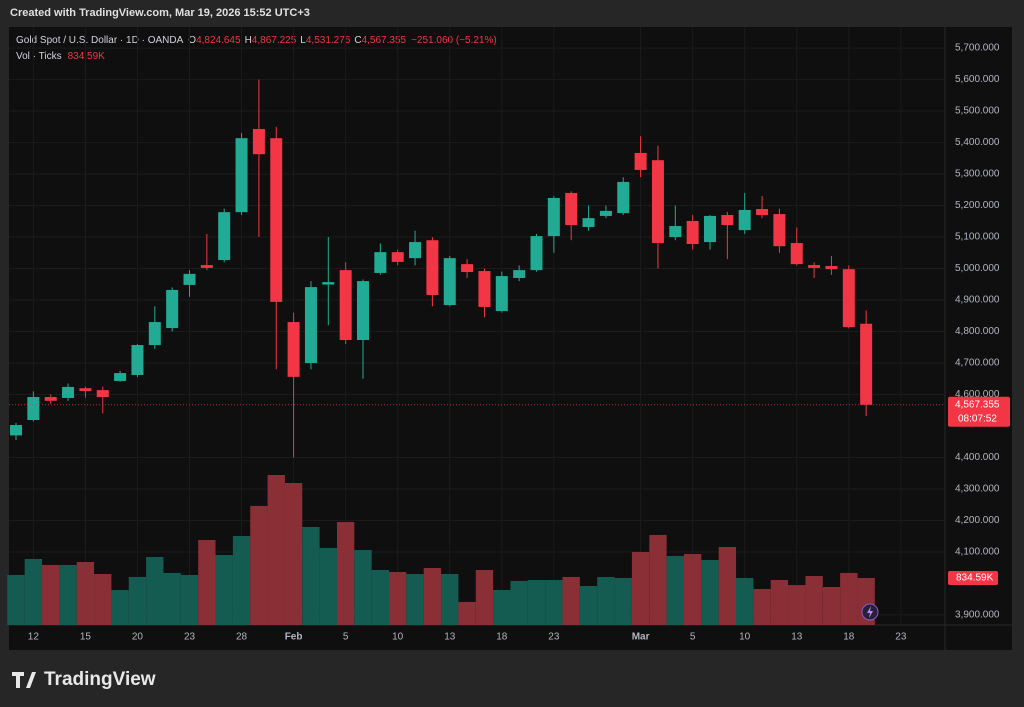 The height and width of the screenshot is (707, 1024). What do you see at coordinates (977, 394) in the screenshot?
I see `y-tick-label: 4,600.000` at bounding box center [977, 394].